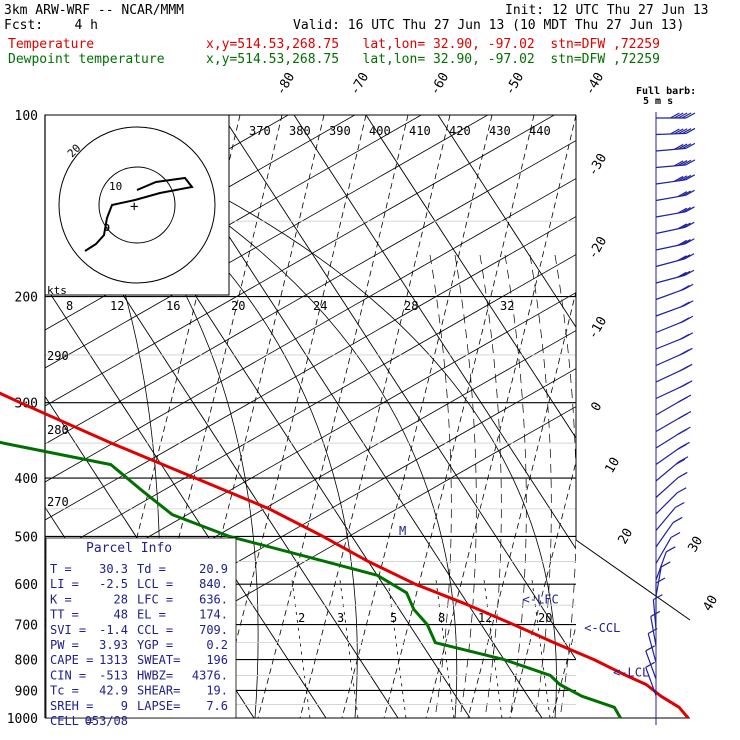  Describe the element at coordinates (411, 306) in the screenshot. I see `wind-speed-tick-label: 28` at that location.